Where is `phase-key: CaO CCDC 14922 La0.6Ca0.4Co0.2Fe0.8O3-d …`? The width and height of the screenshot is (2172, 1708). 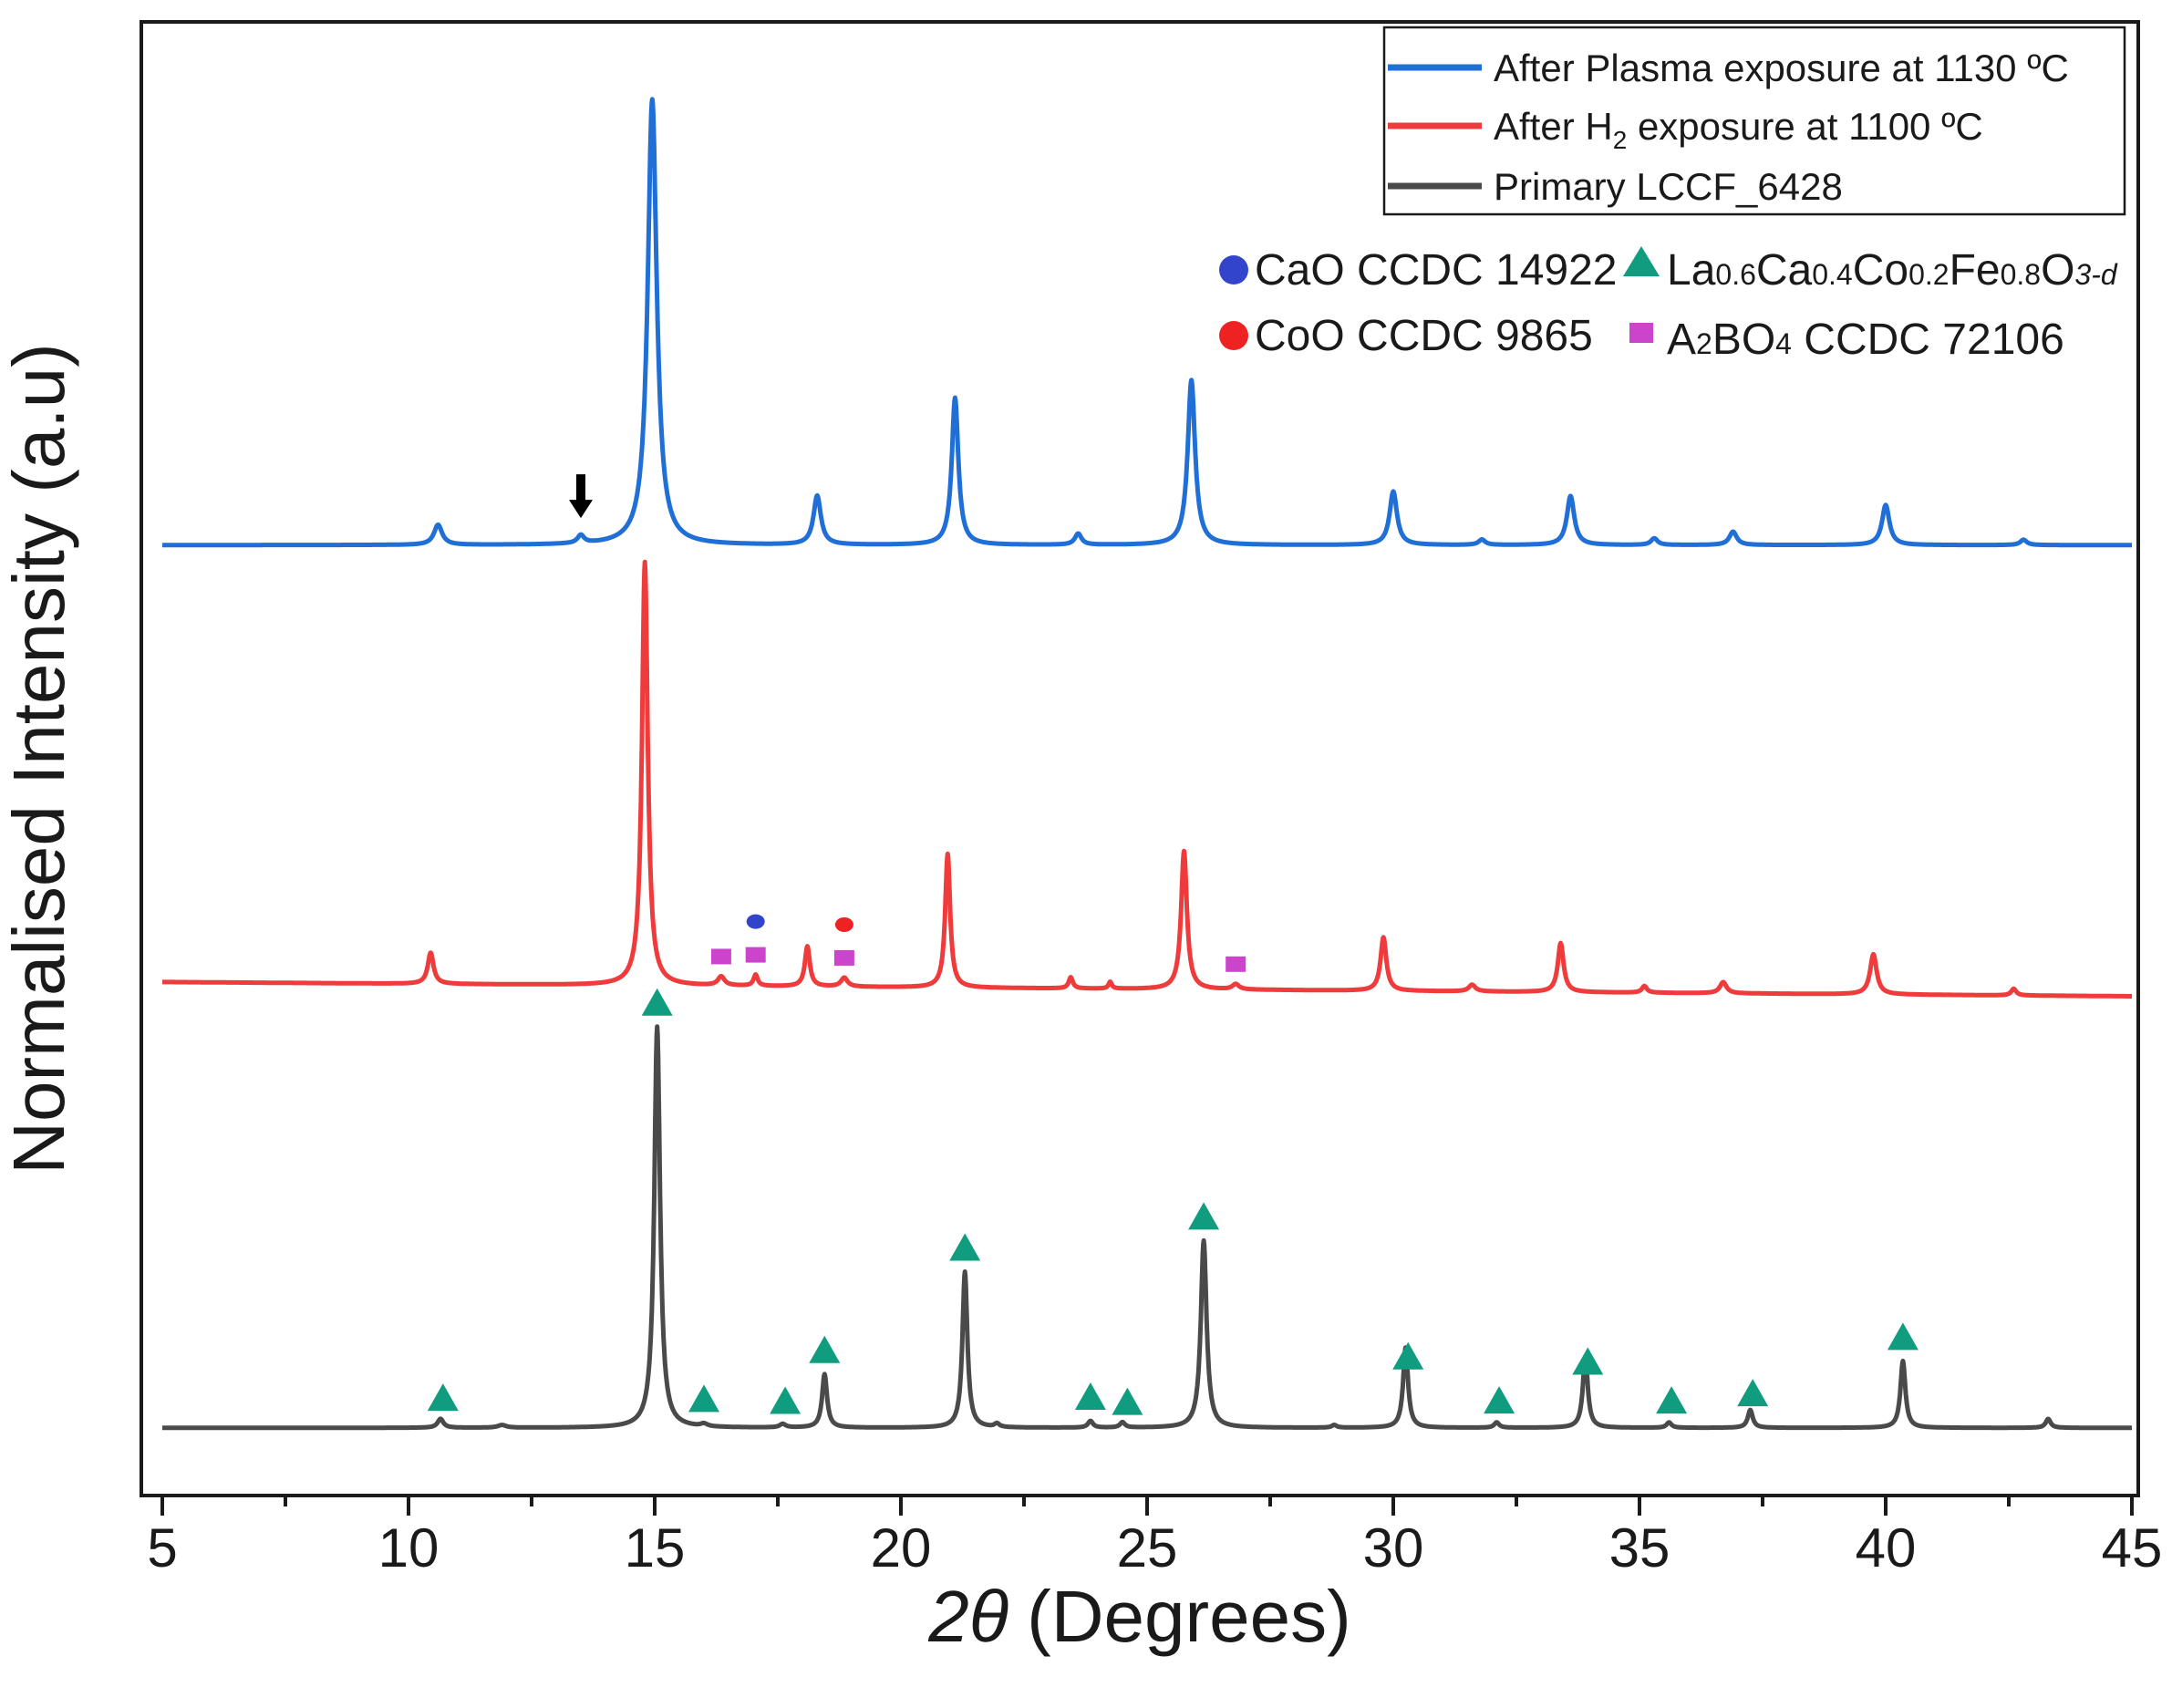 phase-key: CaO CCDC 14922 La0.6Ca0.4Co0.2Fe0.8O3-d … is located at coordinates (1668, 305).